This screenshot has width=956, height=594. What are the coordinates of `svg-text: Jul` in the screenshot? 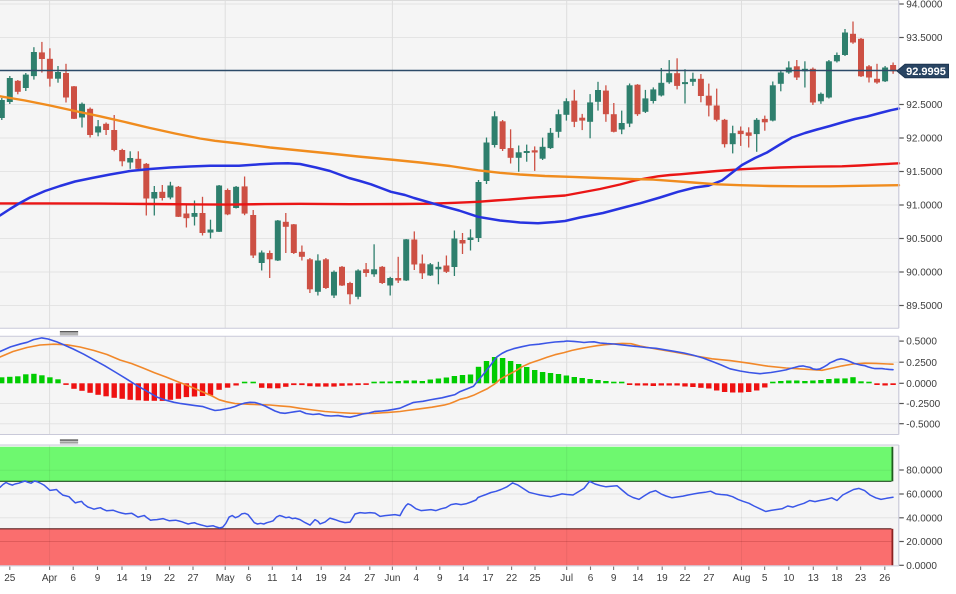 It's located at (566, 578).